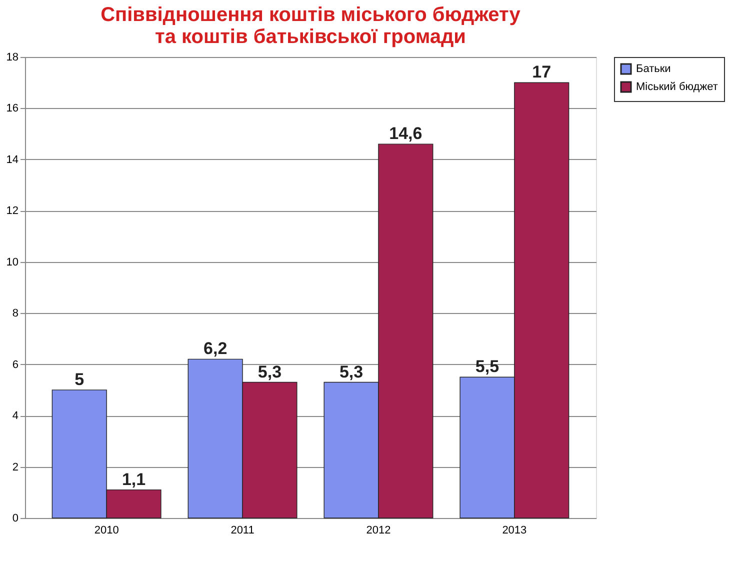 The height and width of the screenshot is (563, 750). I want to click on x-tick-label: 2013, so click(514, 530).